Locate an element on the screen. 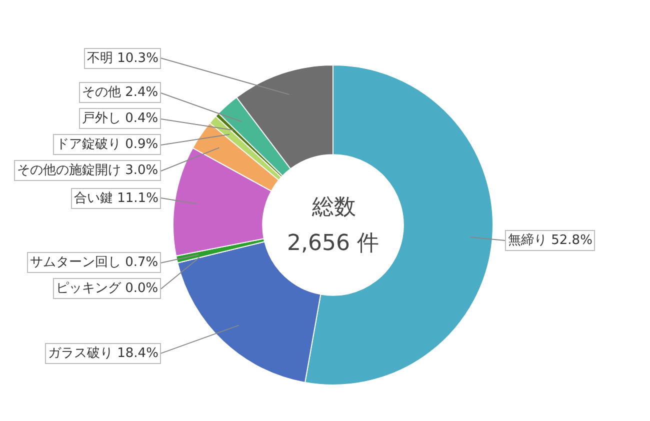 This screenshot has width=650, height=421. slice-label: 戸外し 0.4% is located at coordinates (120, 118).